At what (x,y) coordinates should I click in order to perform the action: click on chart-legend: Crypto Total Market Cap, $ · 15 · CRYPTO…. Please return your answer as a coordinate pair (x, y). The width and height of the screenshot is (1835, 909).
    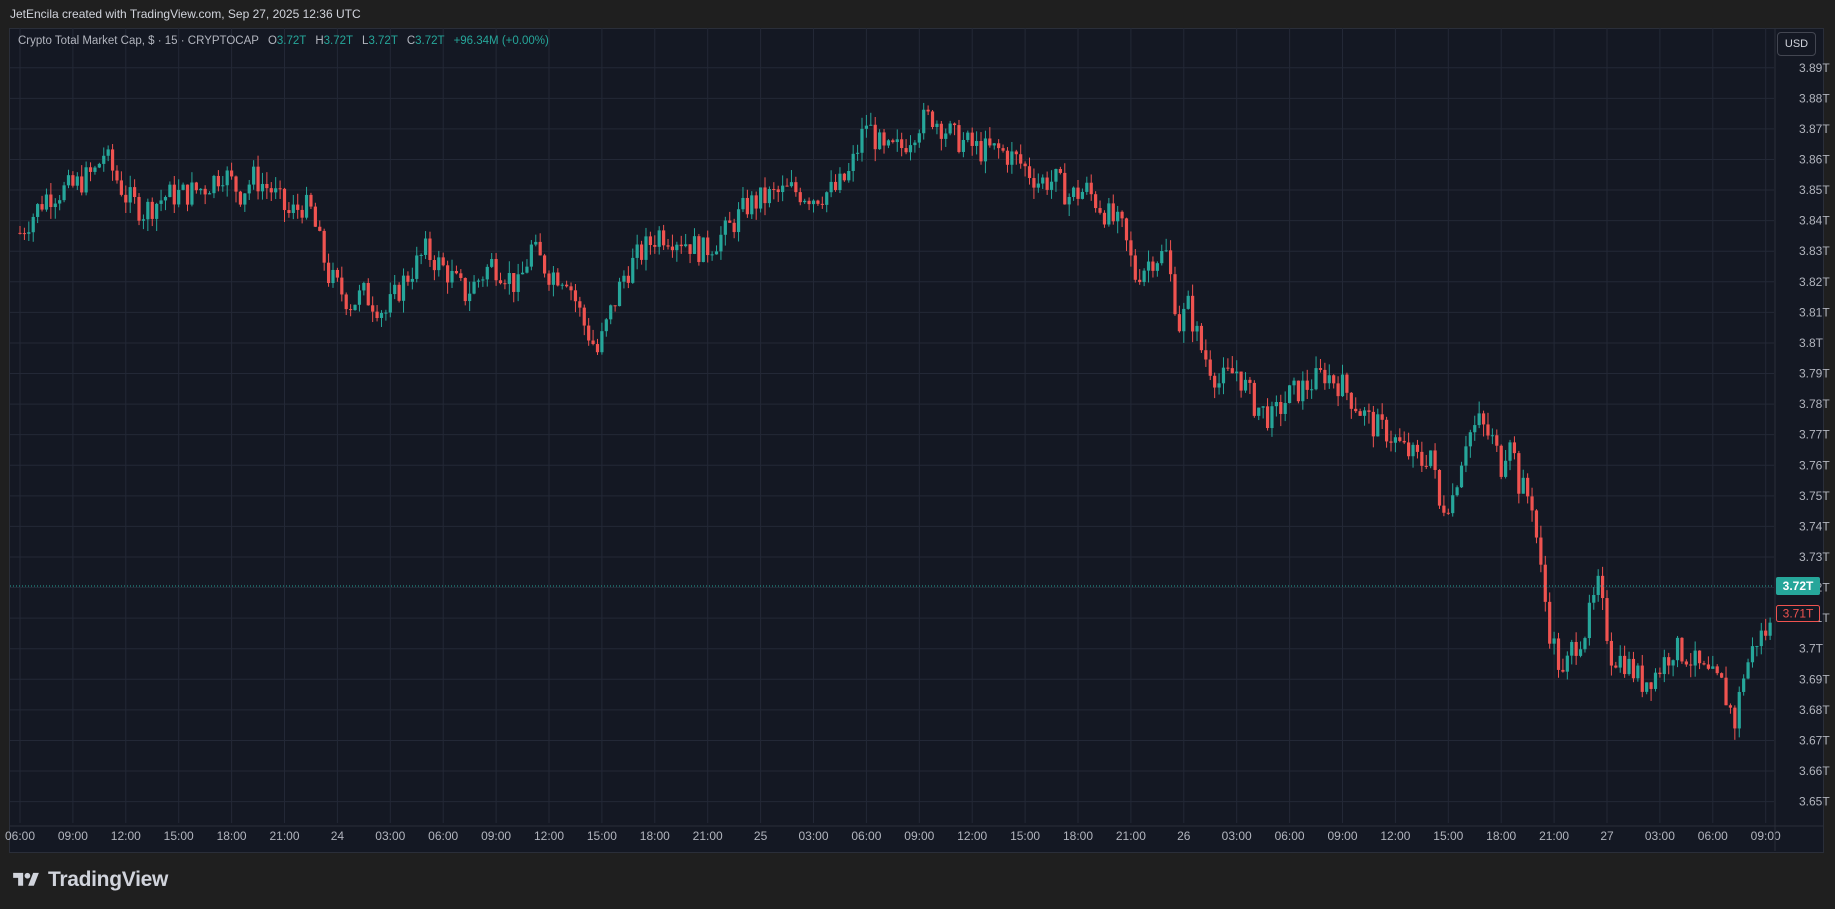
    Looking at the image, I should click on (283, 41).